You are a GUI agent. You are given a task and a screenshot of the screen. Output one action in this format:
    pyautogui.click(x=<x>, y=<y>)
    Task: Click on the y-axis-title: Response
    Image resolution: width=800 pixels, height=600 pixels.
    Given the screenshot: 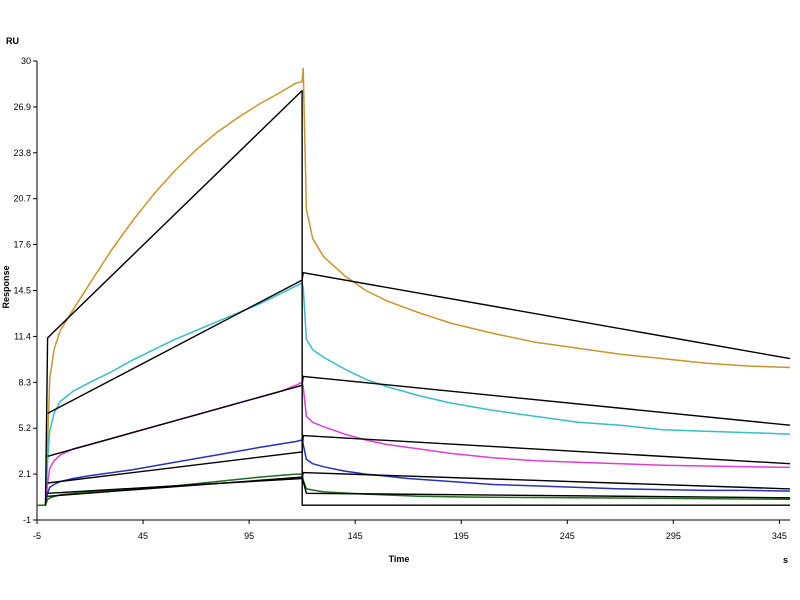 What is the action you would take?
    pyautogui.click(x=6, y=286)
    